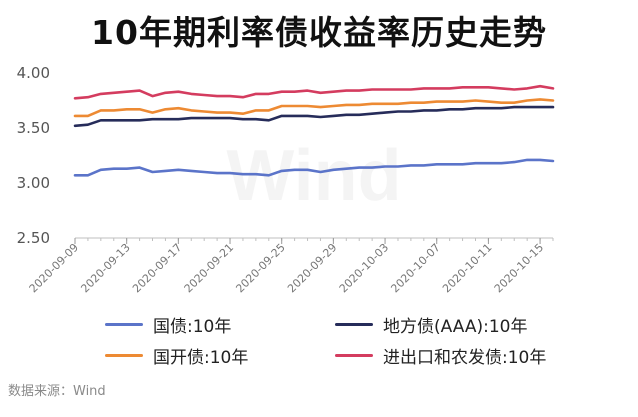 This screenshot has width=638, height=417. Describe the element at coordinates (260, 268) in the screenshot. I see `x-tick-label: 2020-09-25` at that location.